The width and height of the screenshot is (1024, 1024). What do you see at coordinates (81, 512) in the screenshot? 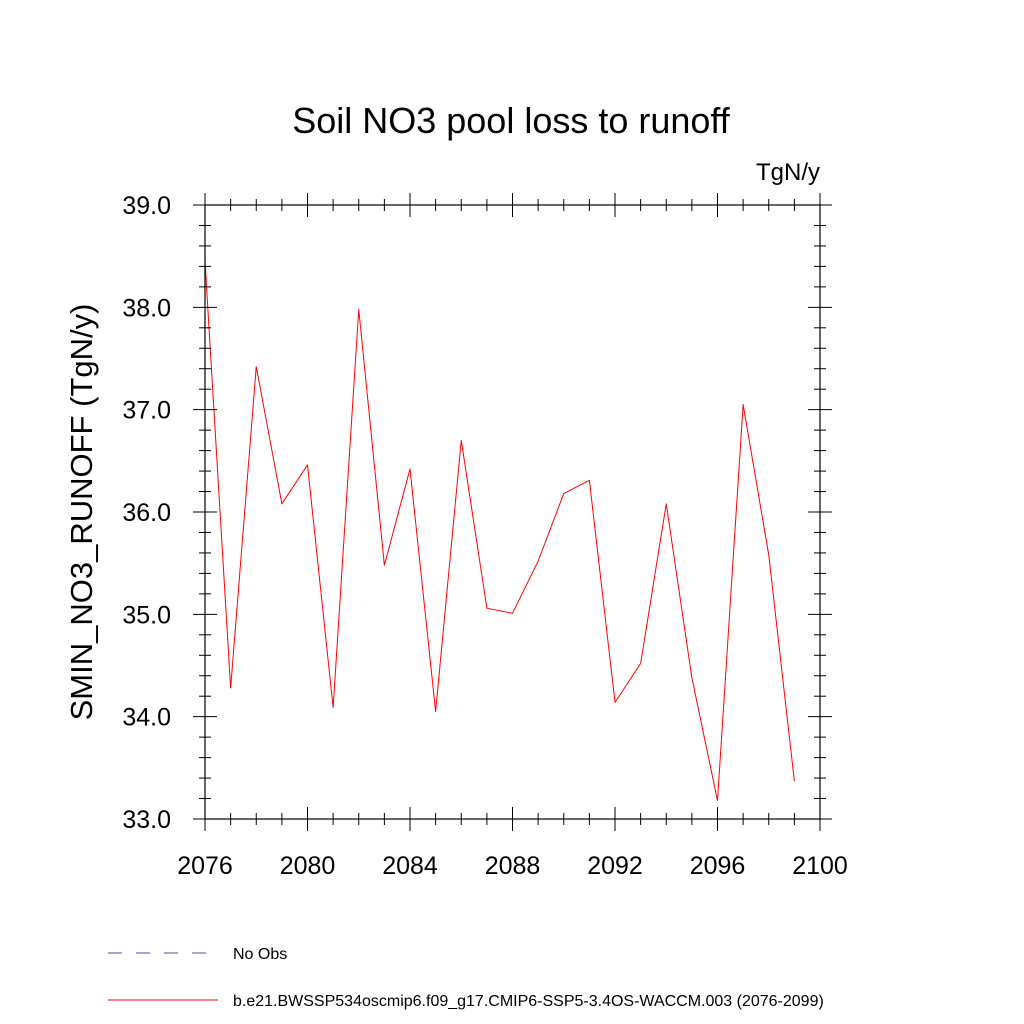
I see `y-axis-label: SMIN_NO3_RUNOFF (TgN/y)` at bounding box center [81, 512].